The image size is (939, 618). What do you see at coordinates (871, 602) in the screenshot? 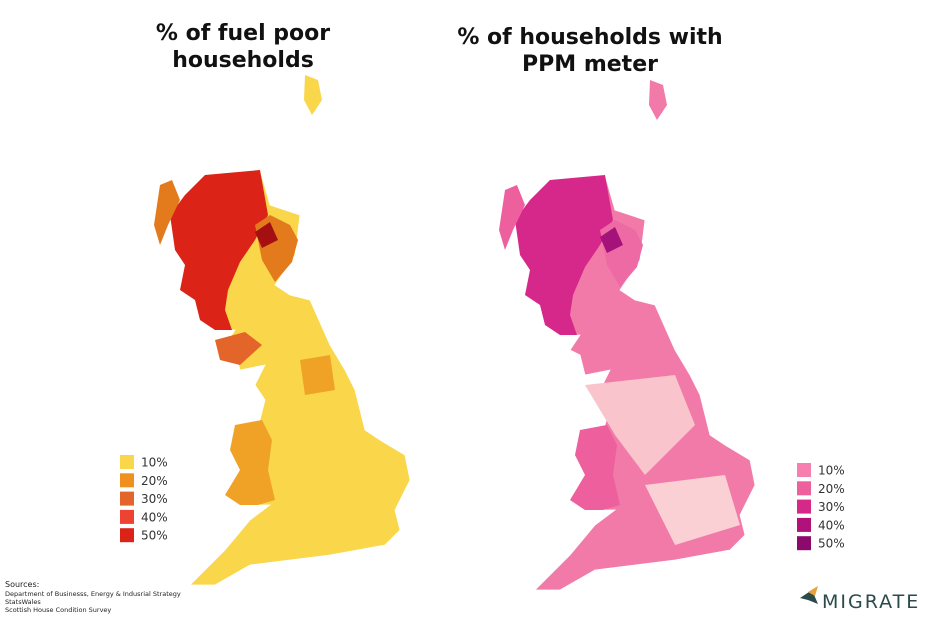
I see `logo-text: MIGRATE` at bounding box center [871, 602].